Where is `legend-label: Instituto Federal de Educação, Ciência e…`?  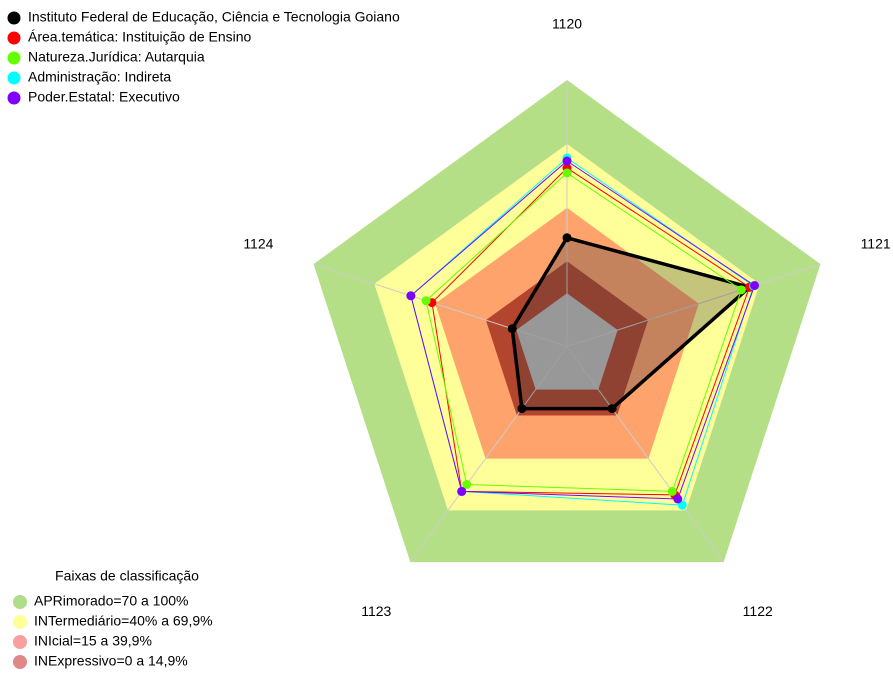 legend-label: Instituto Federal de Educação, Ciência e… is located at coordinates (214, 17).